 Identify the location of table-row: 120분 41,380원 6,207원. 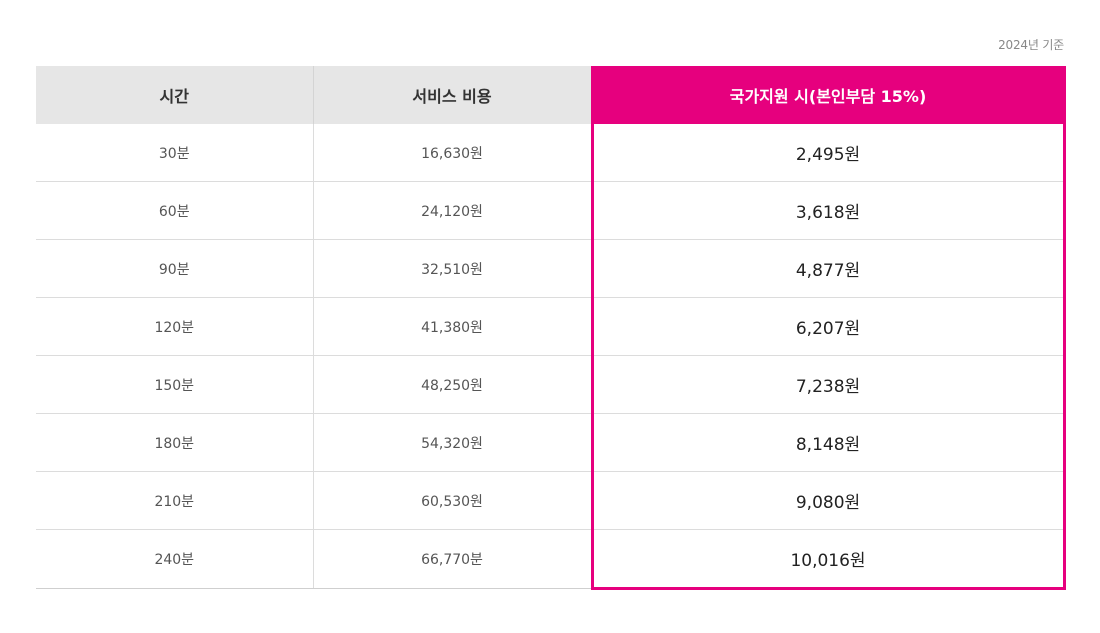
(551, 326).